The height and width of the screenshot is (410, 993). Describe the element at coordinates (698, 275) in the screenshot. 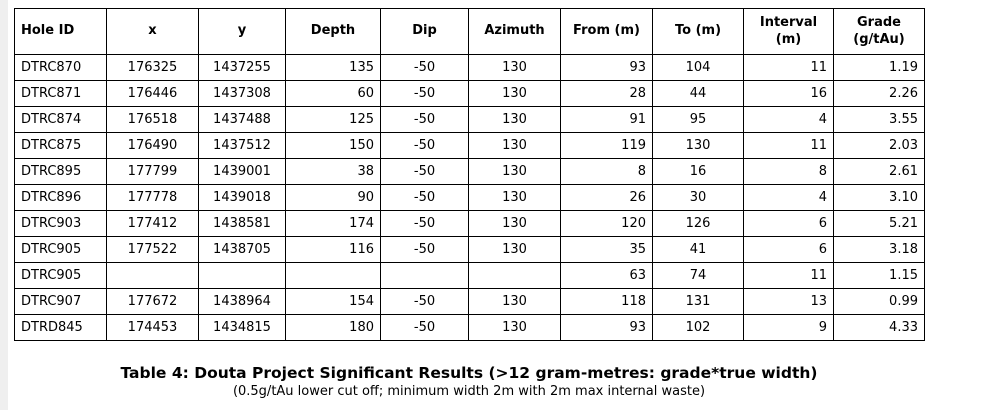

I see `table-cell: 74` at that location.